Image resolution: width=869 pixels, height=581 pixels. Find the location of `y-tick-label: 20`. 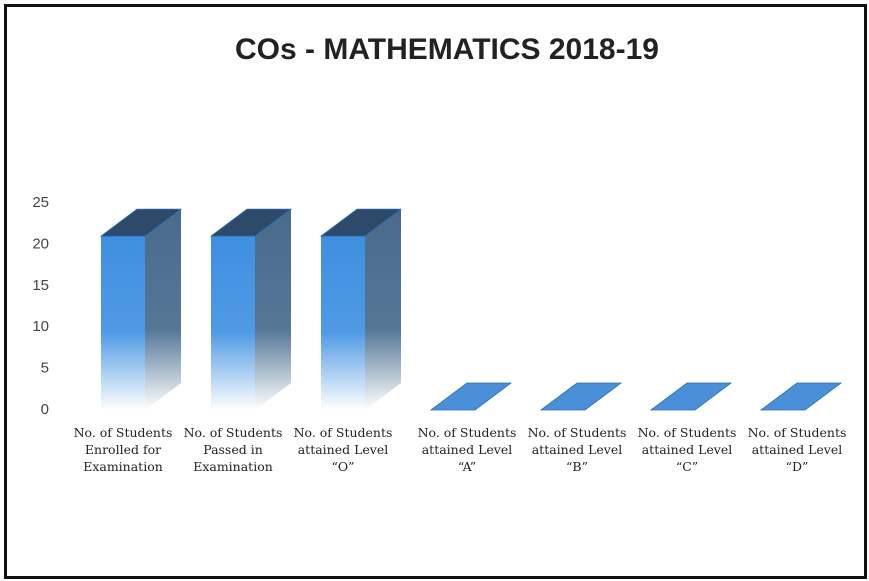

y-tick-label: 20 is located at coordinates (40, 243).